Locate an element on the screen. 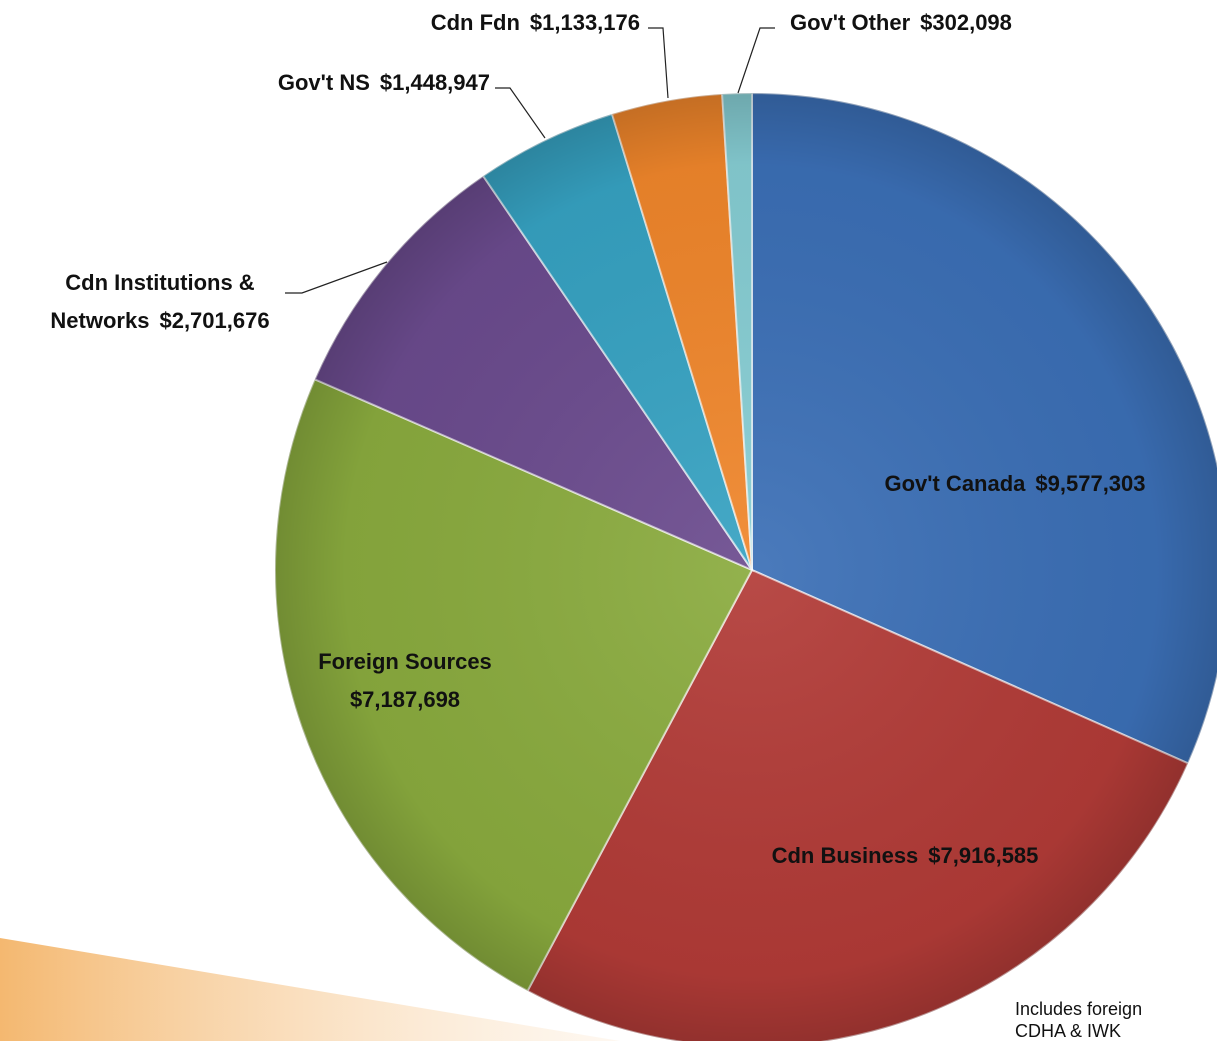  category-name: Gov't Canada is located at coordinates (955, 483).